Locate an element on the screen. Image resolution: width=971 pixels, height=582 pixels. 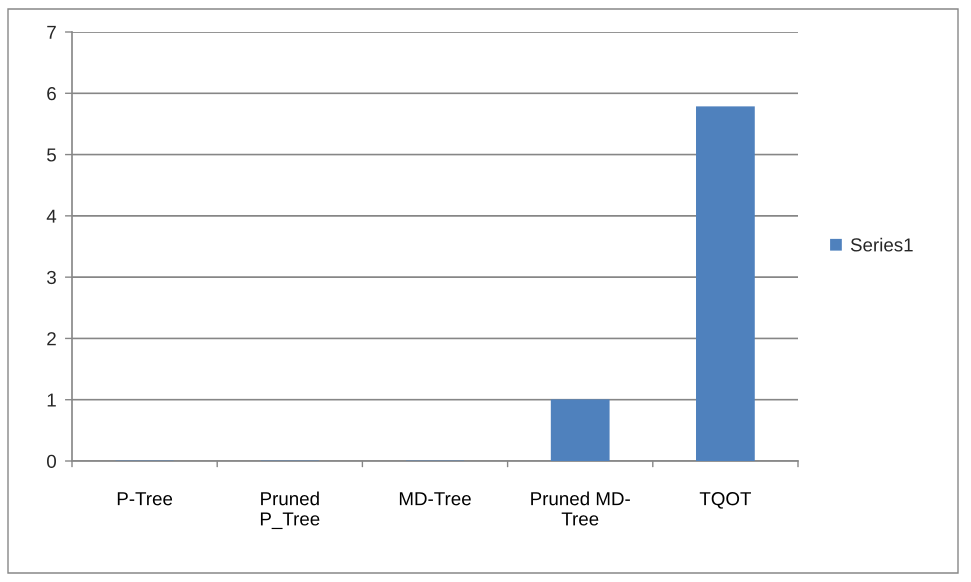
y-tick-label: 7 is located at coordinates (51, 32).